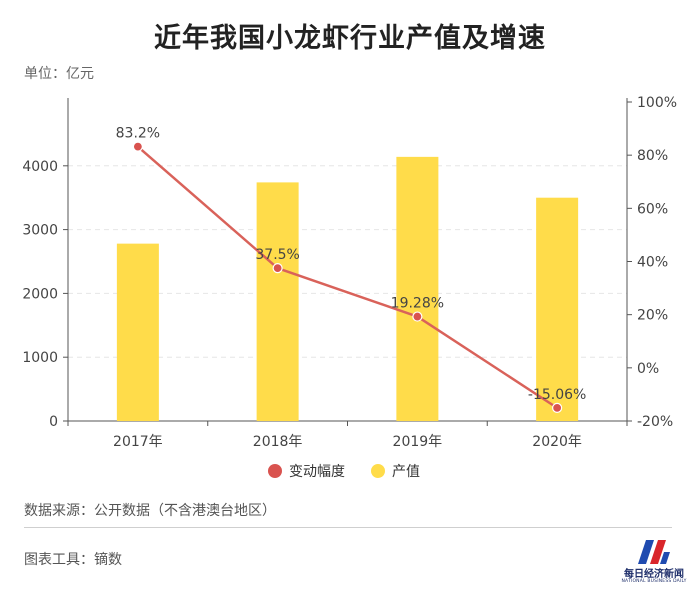  I want to click on x-tick-label: 2017年, so click(138, 442).